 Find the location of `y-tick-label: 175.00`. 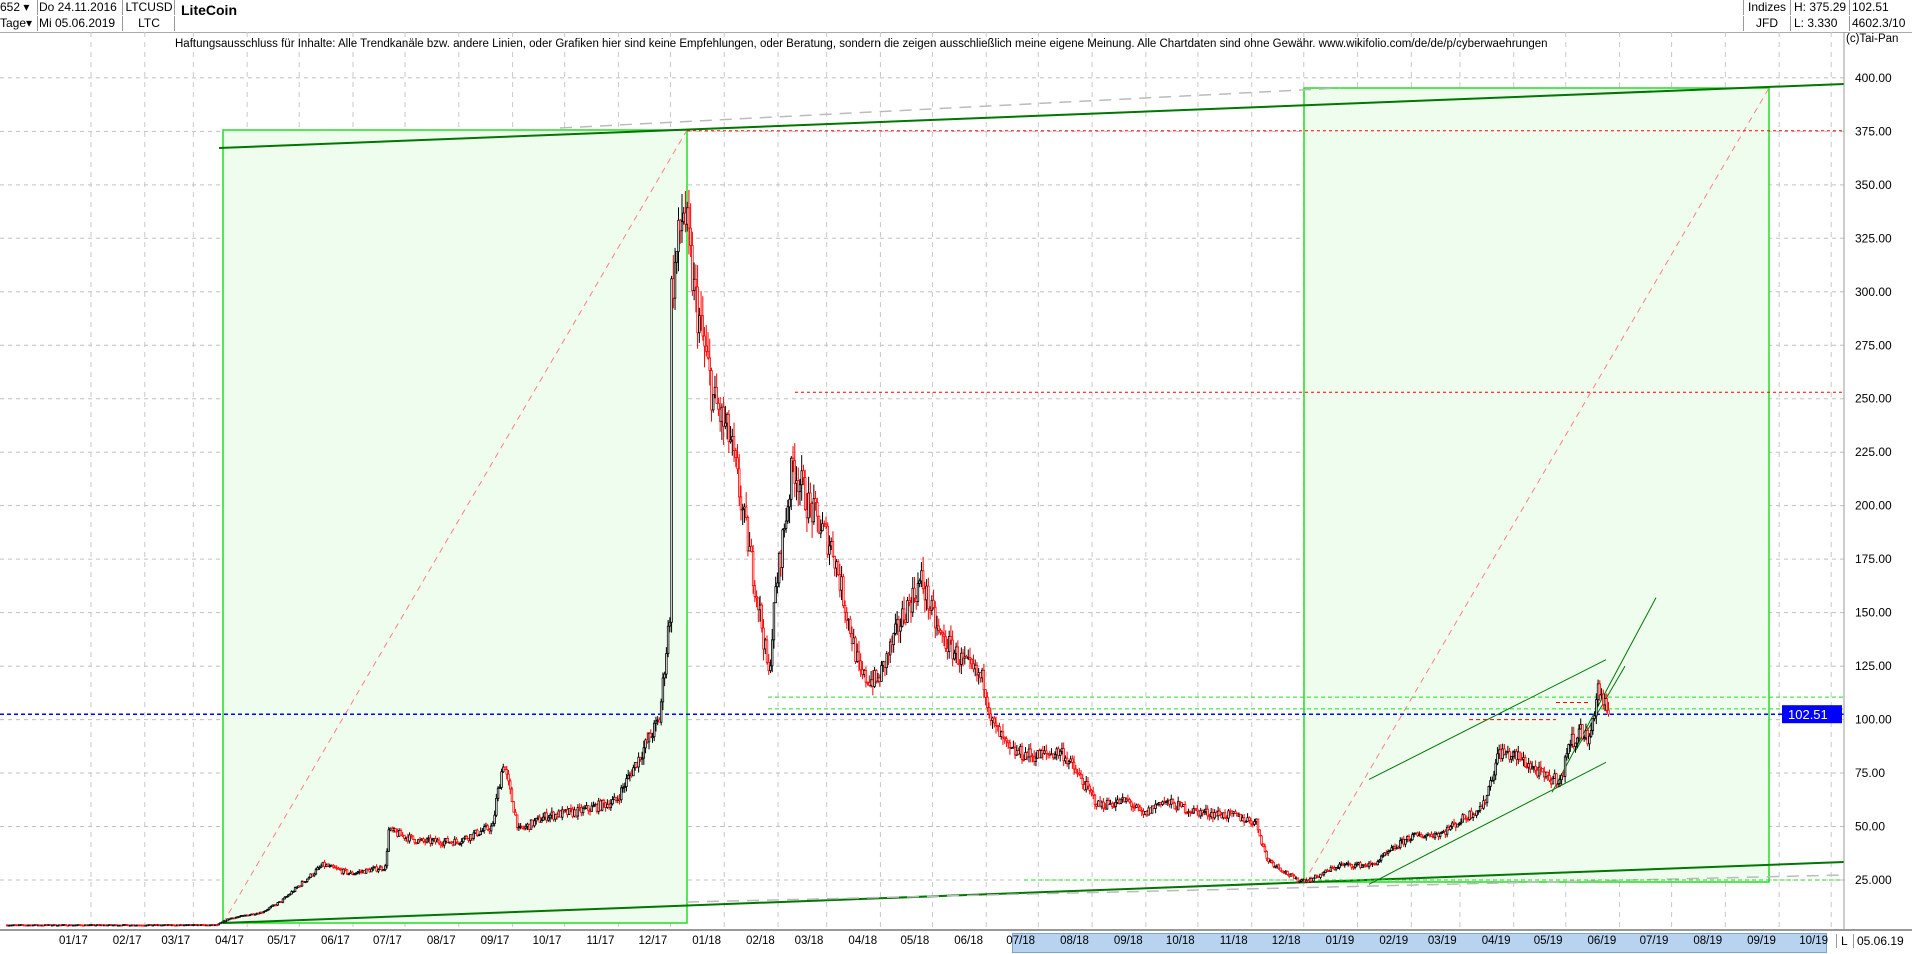

y-tick-label: 175.00 is located at coordinates (1873, 559).